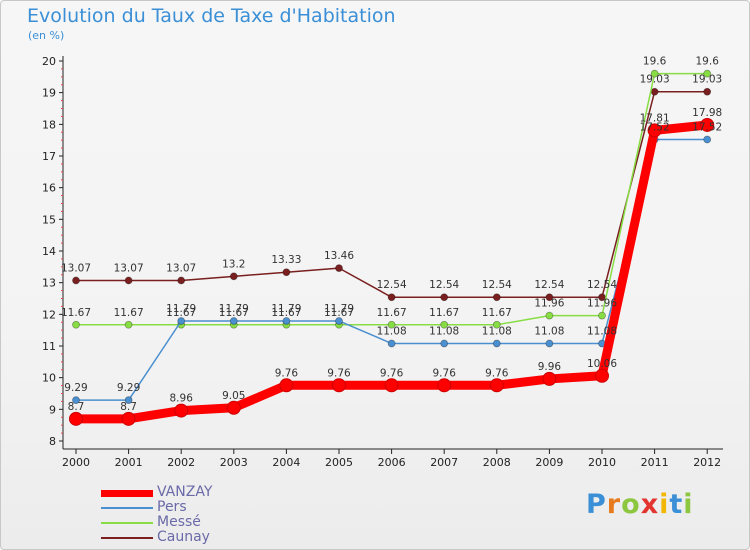 Image resolution: width=750 pixels, height=550 pixels. I want to click on data-label: 11.96, so click(602, 304).